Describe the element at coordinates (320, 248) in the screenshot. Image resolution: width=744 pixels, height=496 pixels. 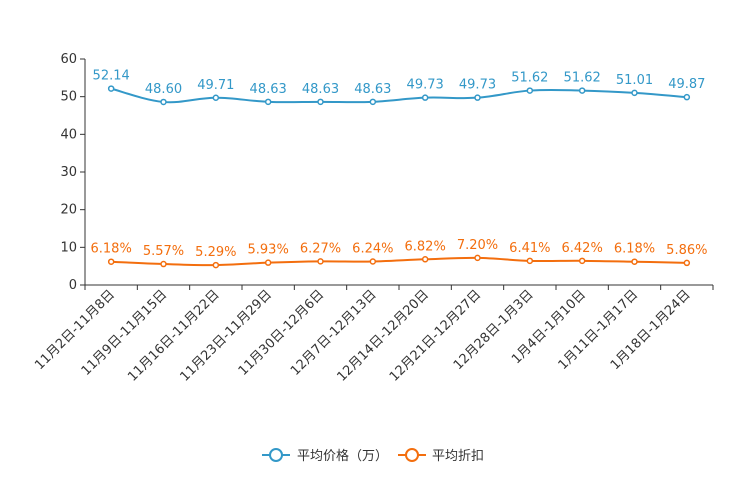
I see `data-label: 6.27%` at that location.